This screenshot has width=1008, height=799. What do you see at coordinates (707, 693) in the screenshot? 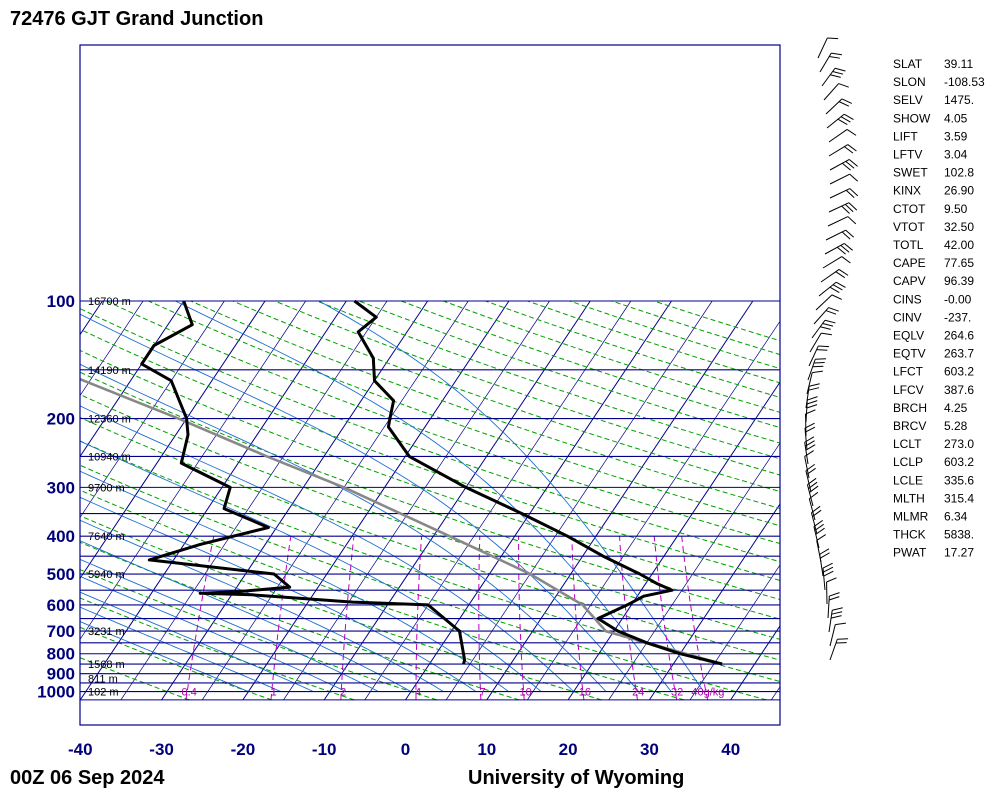
I see `mixing-ratio-label: 40g/kg` at bounding box center [707, 693].